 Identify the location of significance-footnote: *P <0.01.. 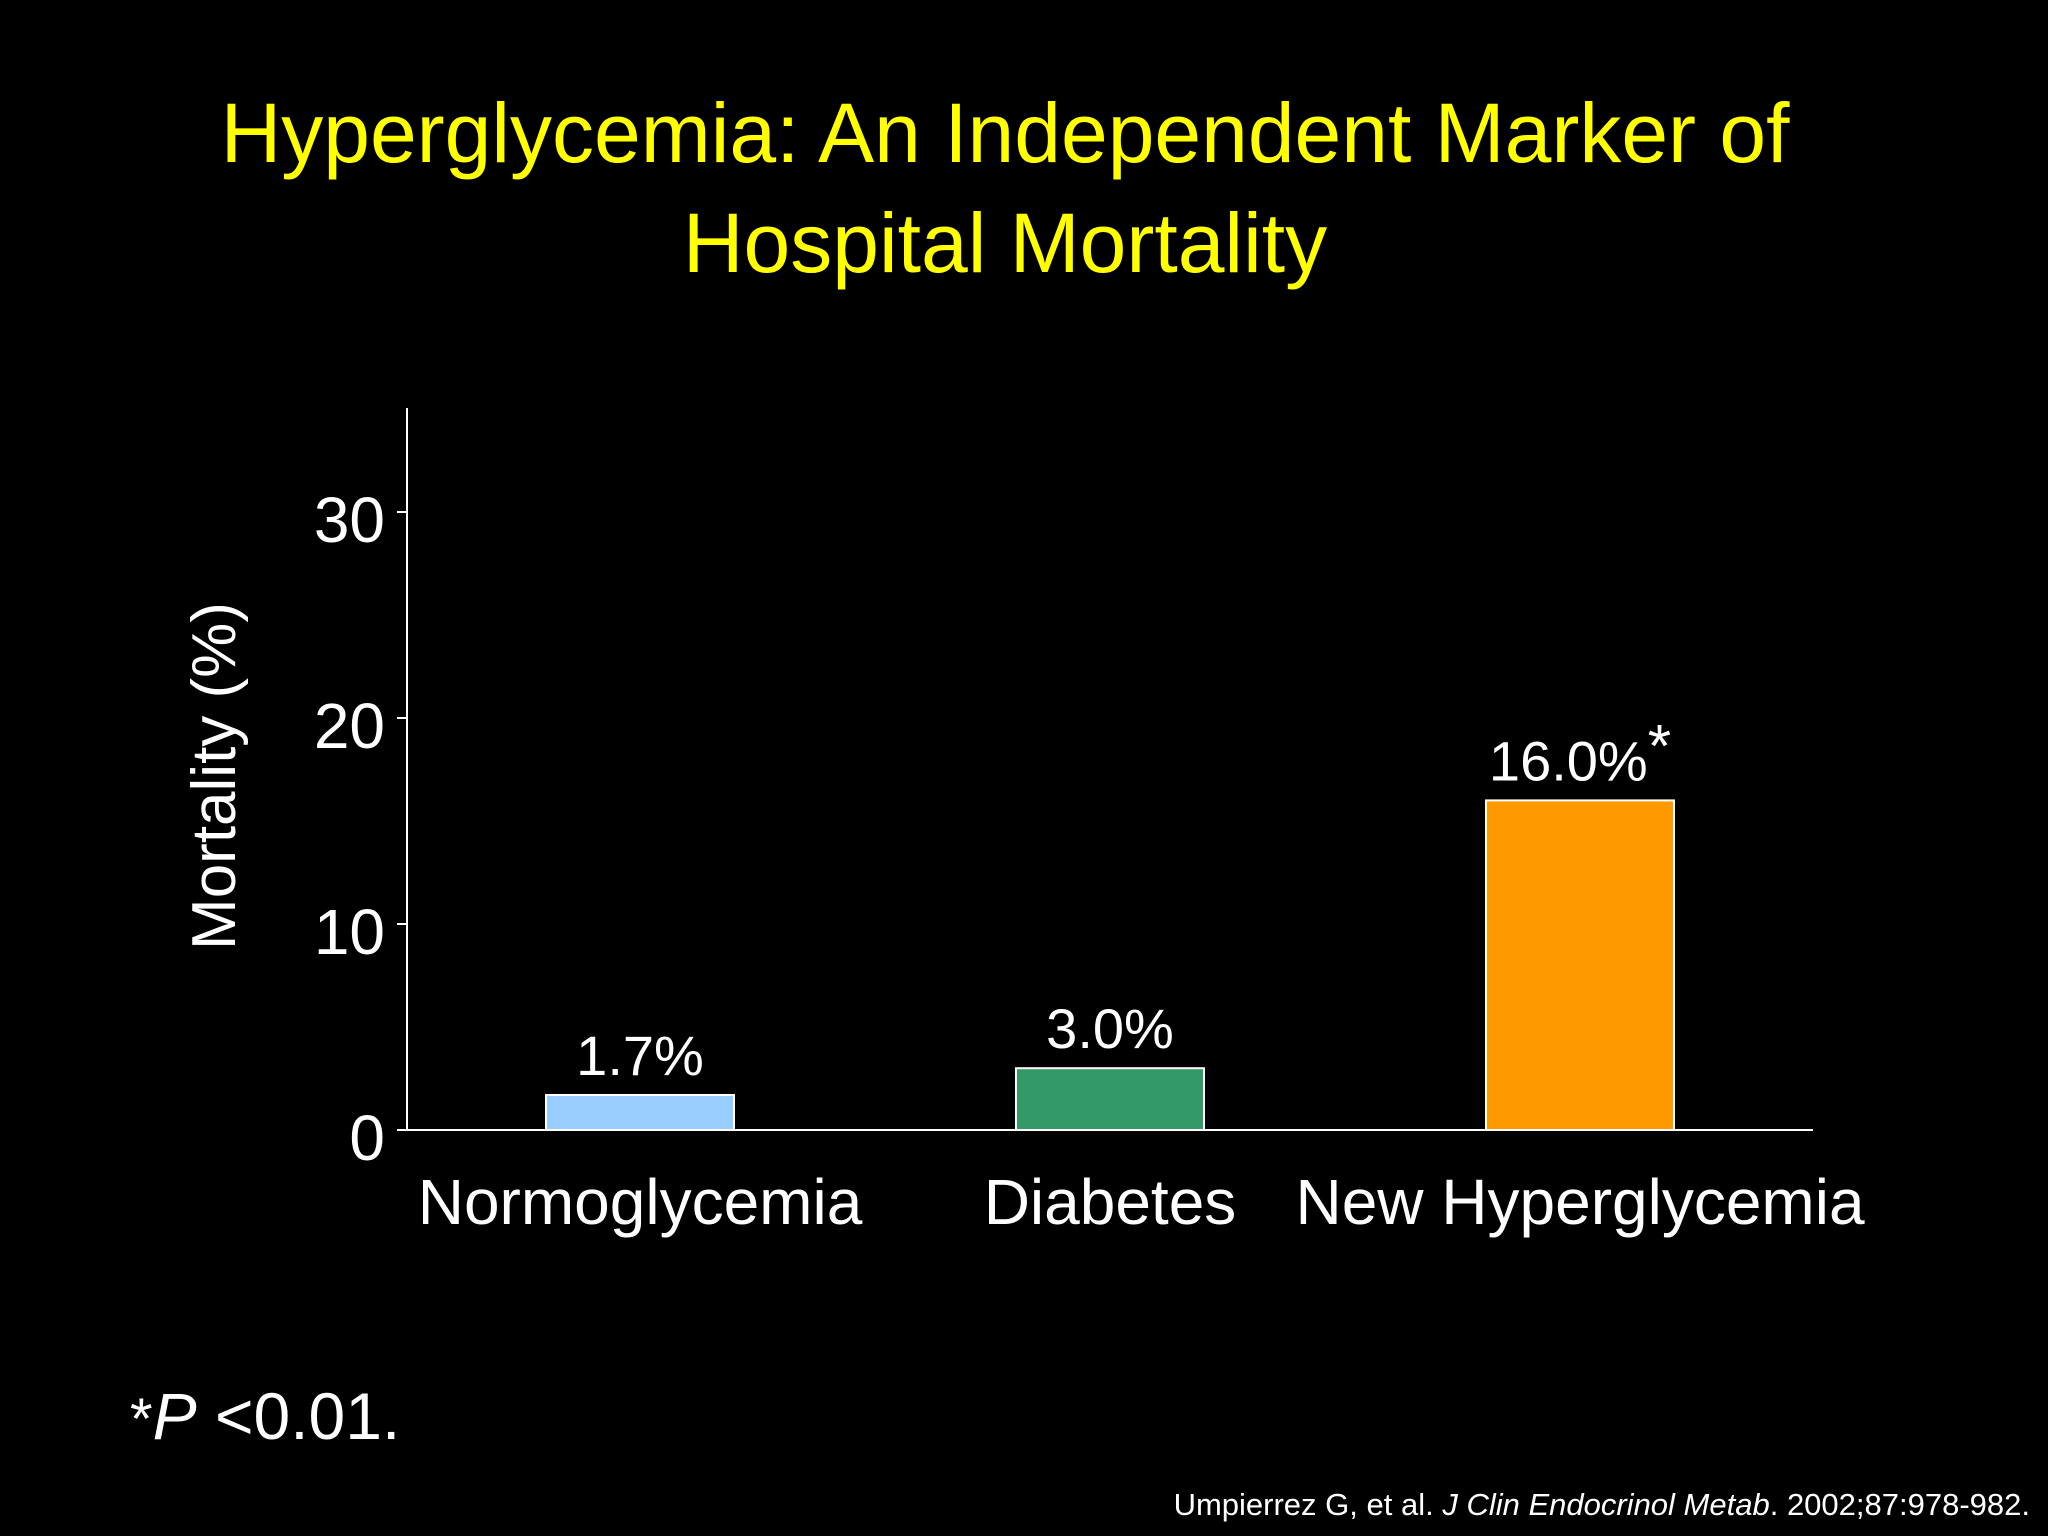
(265, 1416).